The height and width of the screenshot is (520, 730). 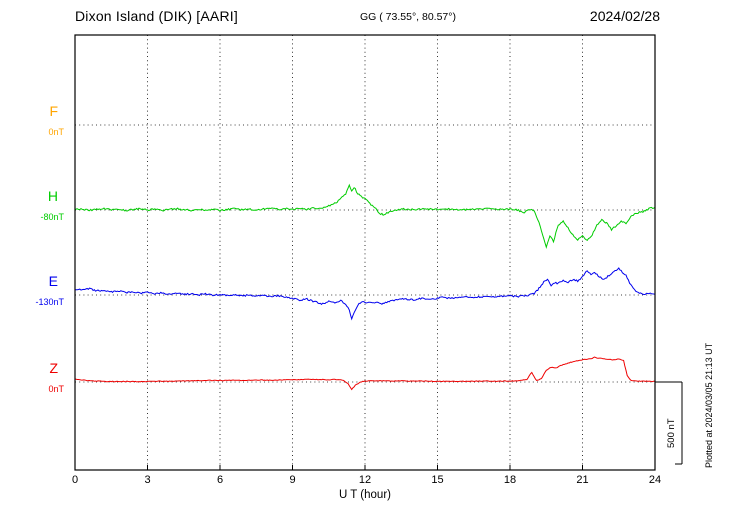 I want to click on x-tick-label: 12, so click(x=365, y=480).